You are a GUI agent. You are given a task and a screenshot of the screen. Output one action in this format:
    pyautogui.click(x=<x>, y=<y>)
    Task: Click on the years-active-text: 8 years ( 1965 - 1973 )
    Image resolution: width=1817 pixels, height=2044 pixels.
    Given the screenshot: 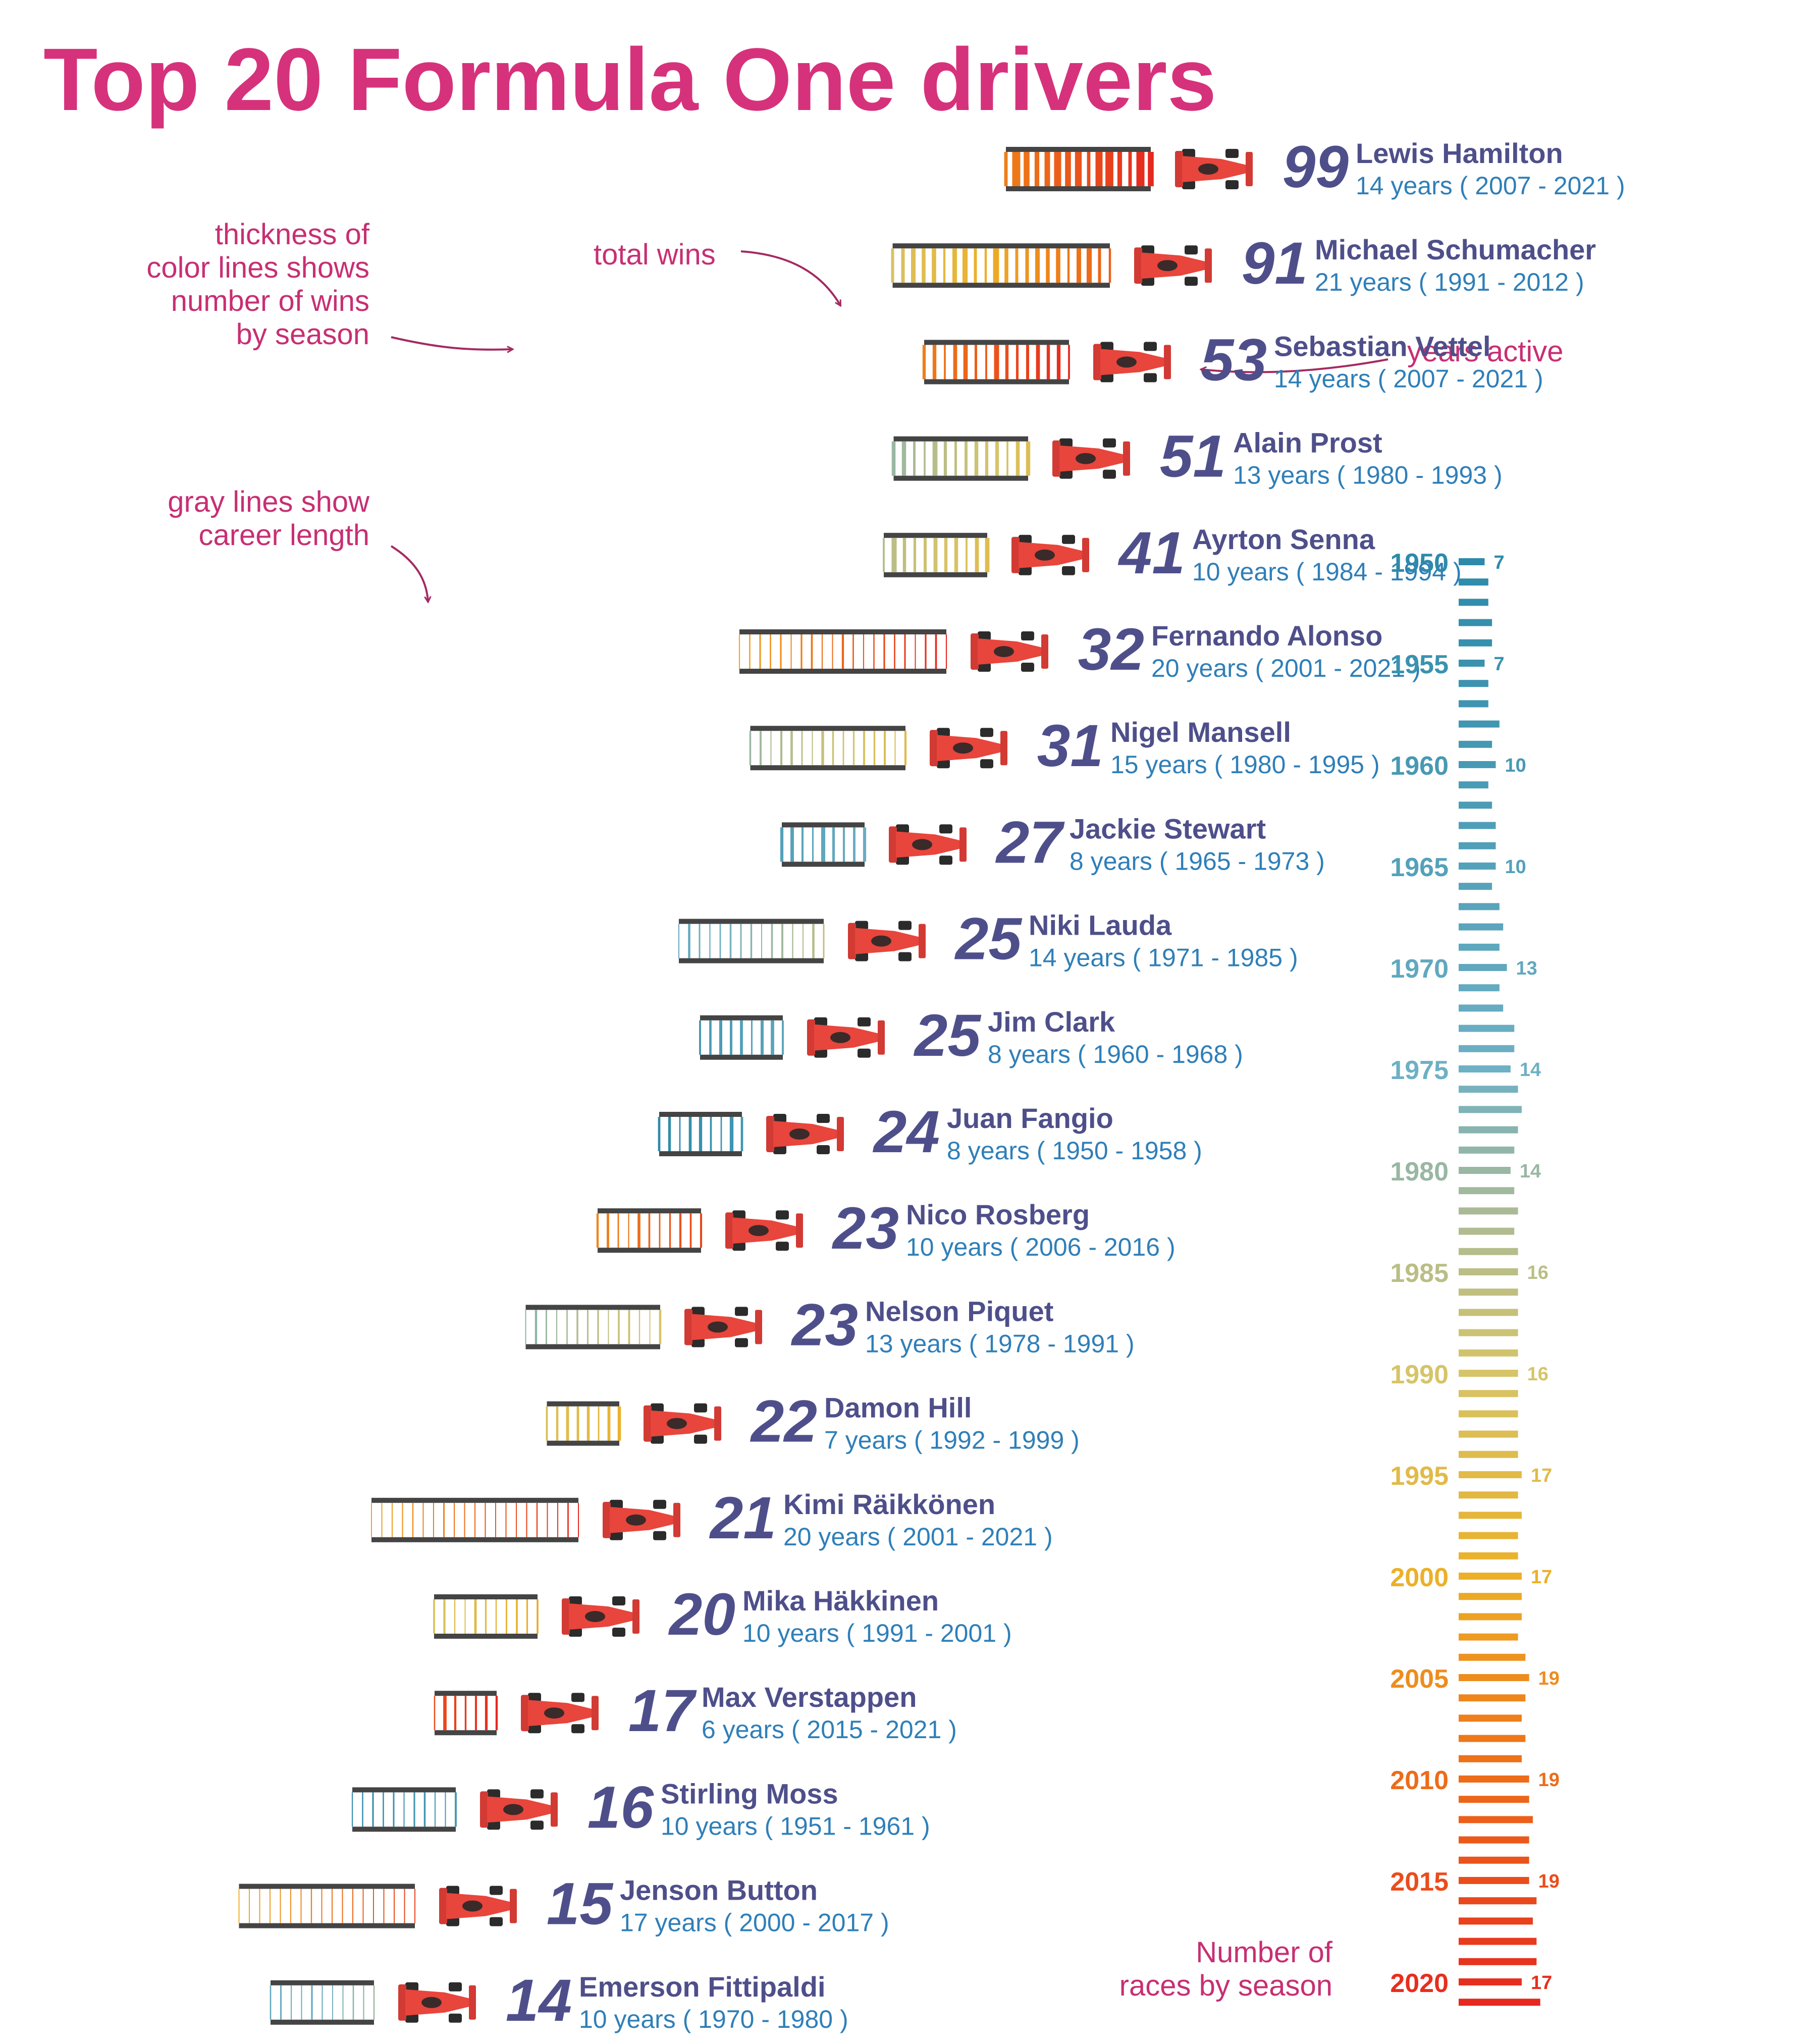 What is the action you would take?
    pyautogui.click(x=1197, y=861)
    